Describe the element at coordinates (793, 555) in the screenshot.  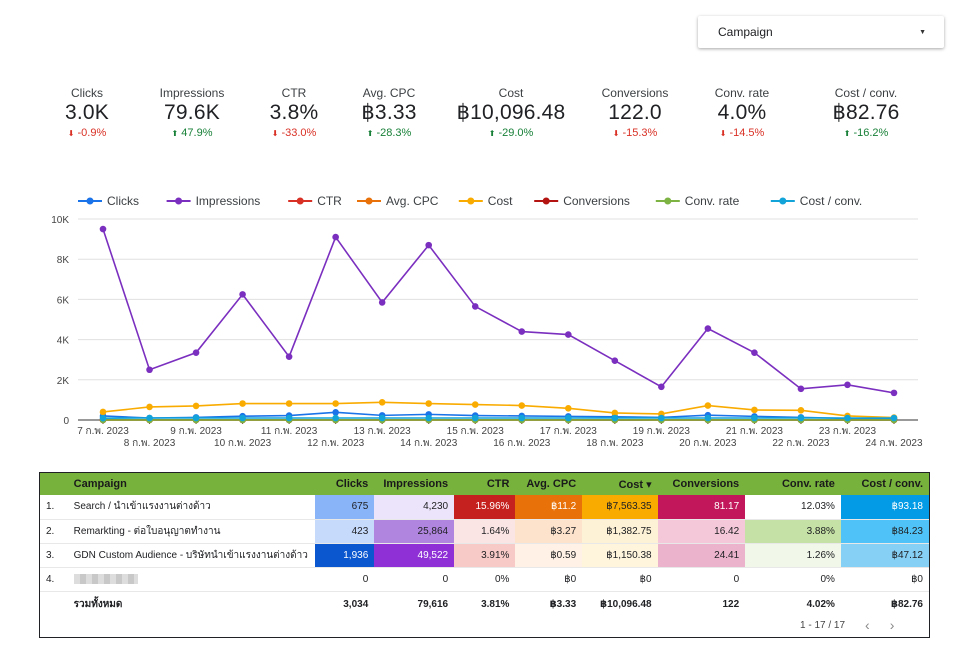
I see `metric-cell: 1.26%` at that location.